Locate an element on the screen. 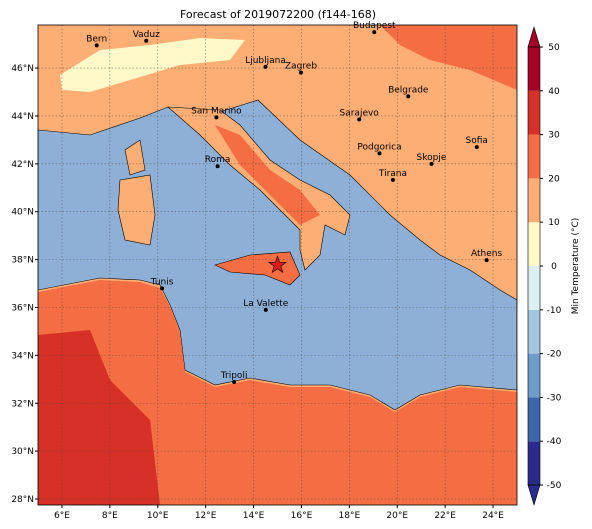  sardinia is located at coordinates (136, 210).